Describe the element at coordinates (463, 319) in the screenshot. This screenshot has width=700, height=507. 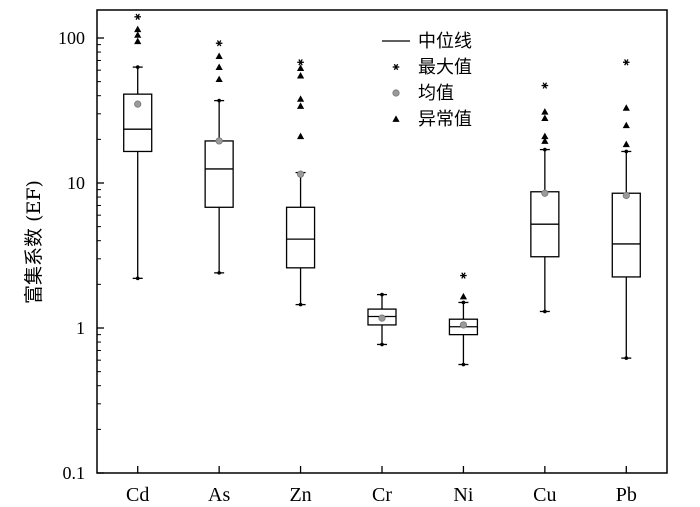
I see `box-ni` at that location.